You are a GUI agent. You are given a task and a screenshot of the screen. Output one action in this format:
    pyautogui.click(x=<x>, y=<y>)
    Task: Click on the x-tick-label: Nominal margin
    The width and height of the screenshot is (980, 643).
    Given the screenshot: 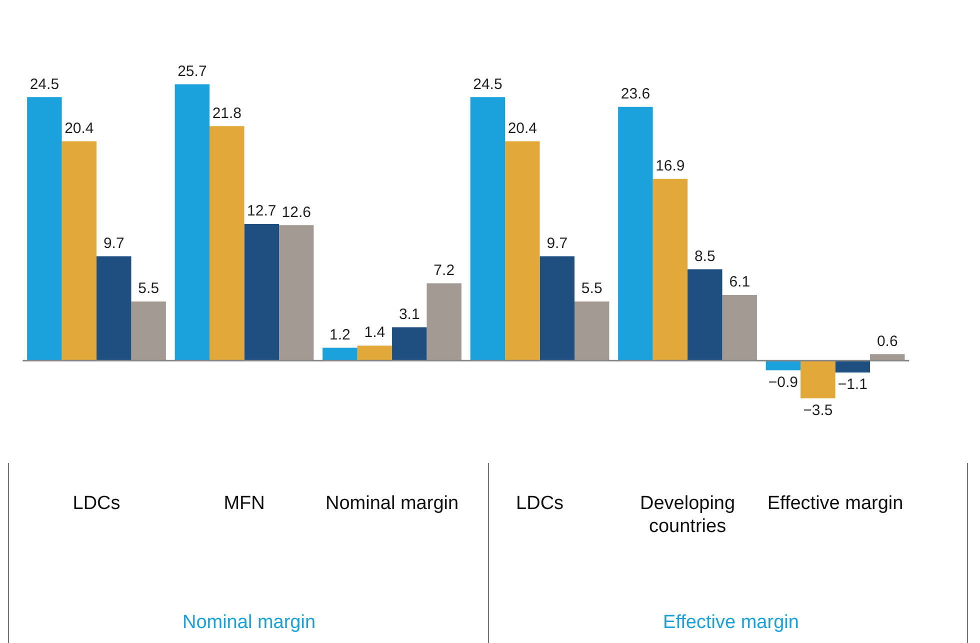 What is the action you would take?
    pyautogui.click(x=392, y=503)
    